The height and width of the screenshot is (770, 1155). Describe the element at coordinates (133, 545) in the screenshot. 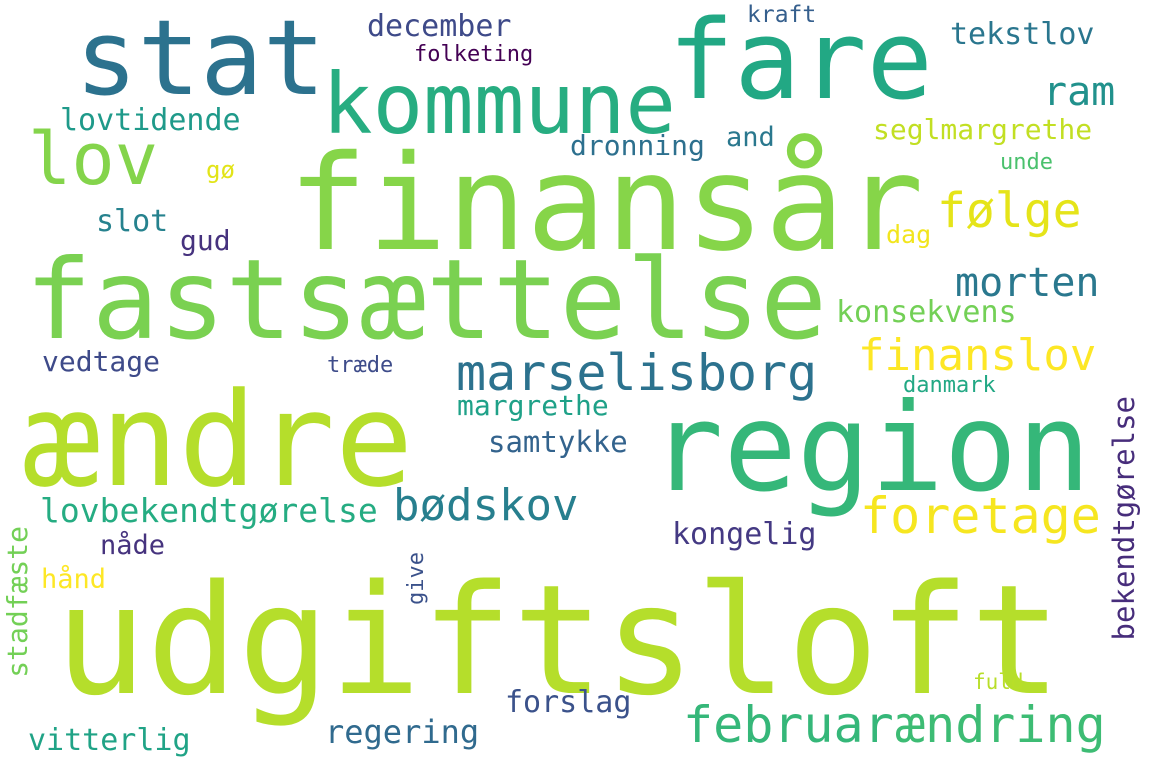

I see `word-naade: nåde` at that location.